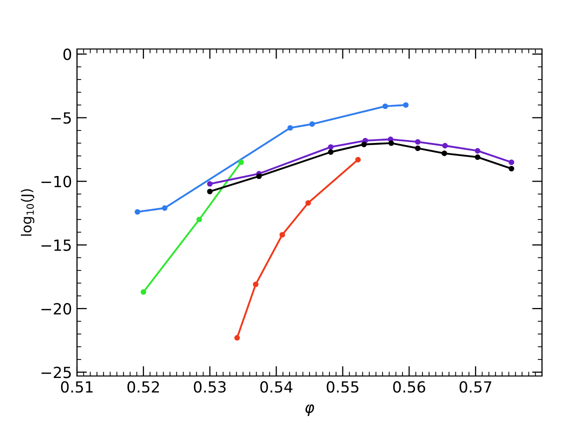 Image resolution: width=580 pixels, height=435 pixels. What do you see at coordinates (67, 54) in the screenshot?
I see `y-tick-label: 0` at bounding box center [67, 54].